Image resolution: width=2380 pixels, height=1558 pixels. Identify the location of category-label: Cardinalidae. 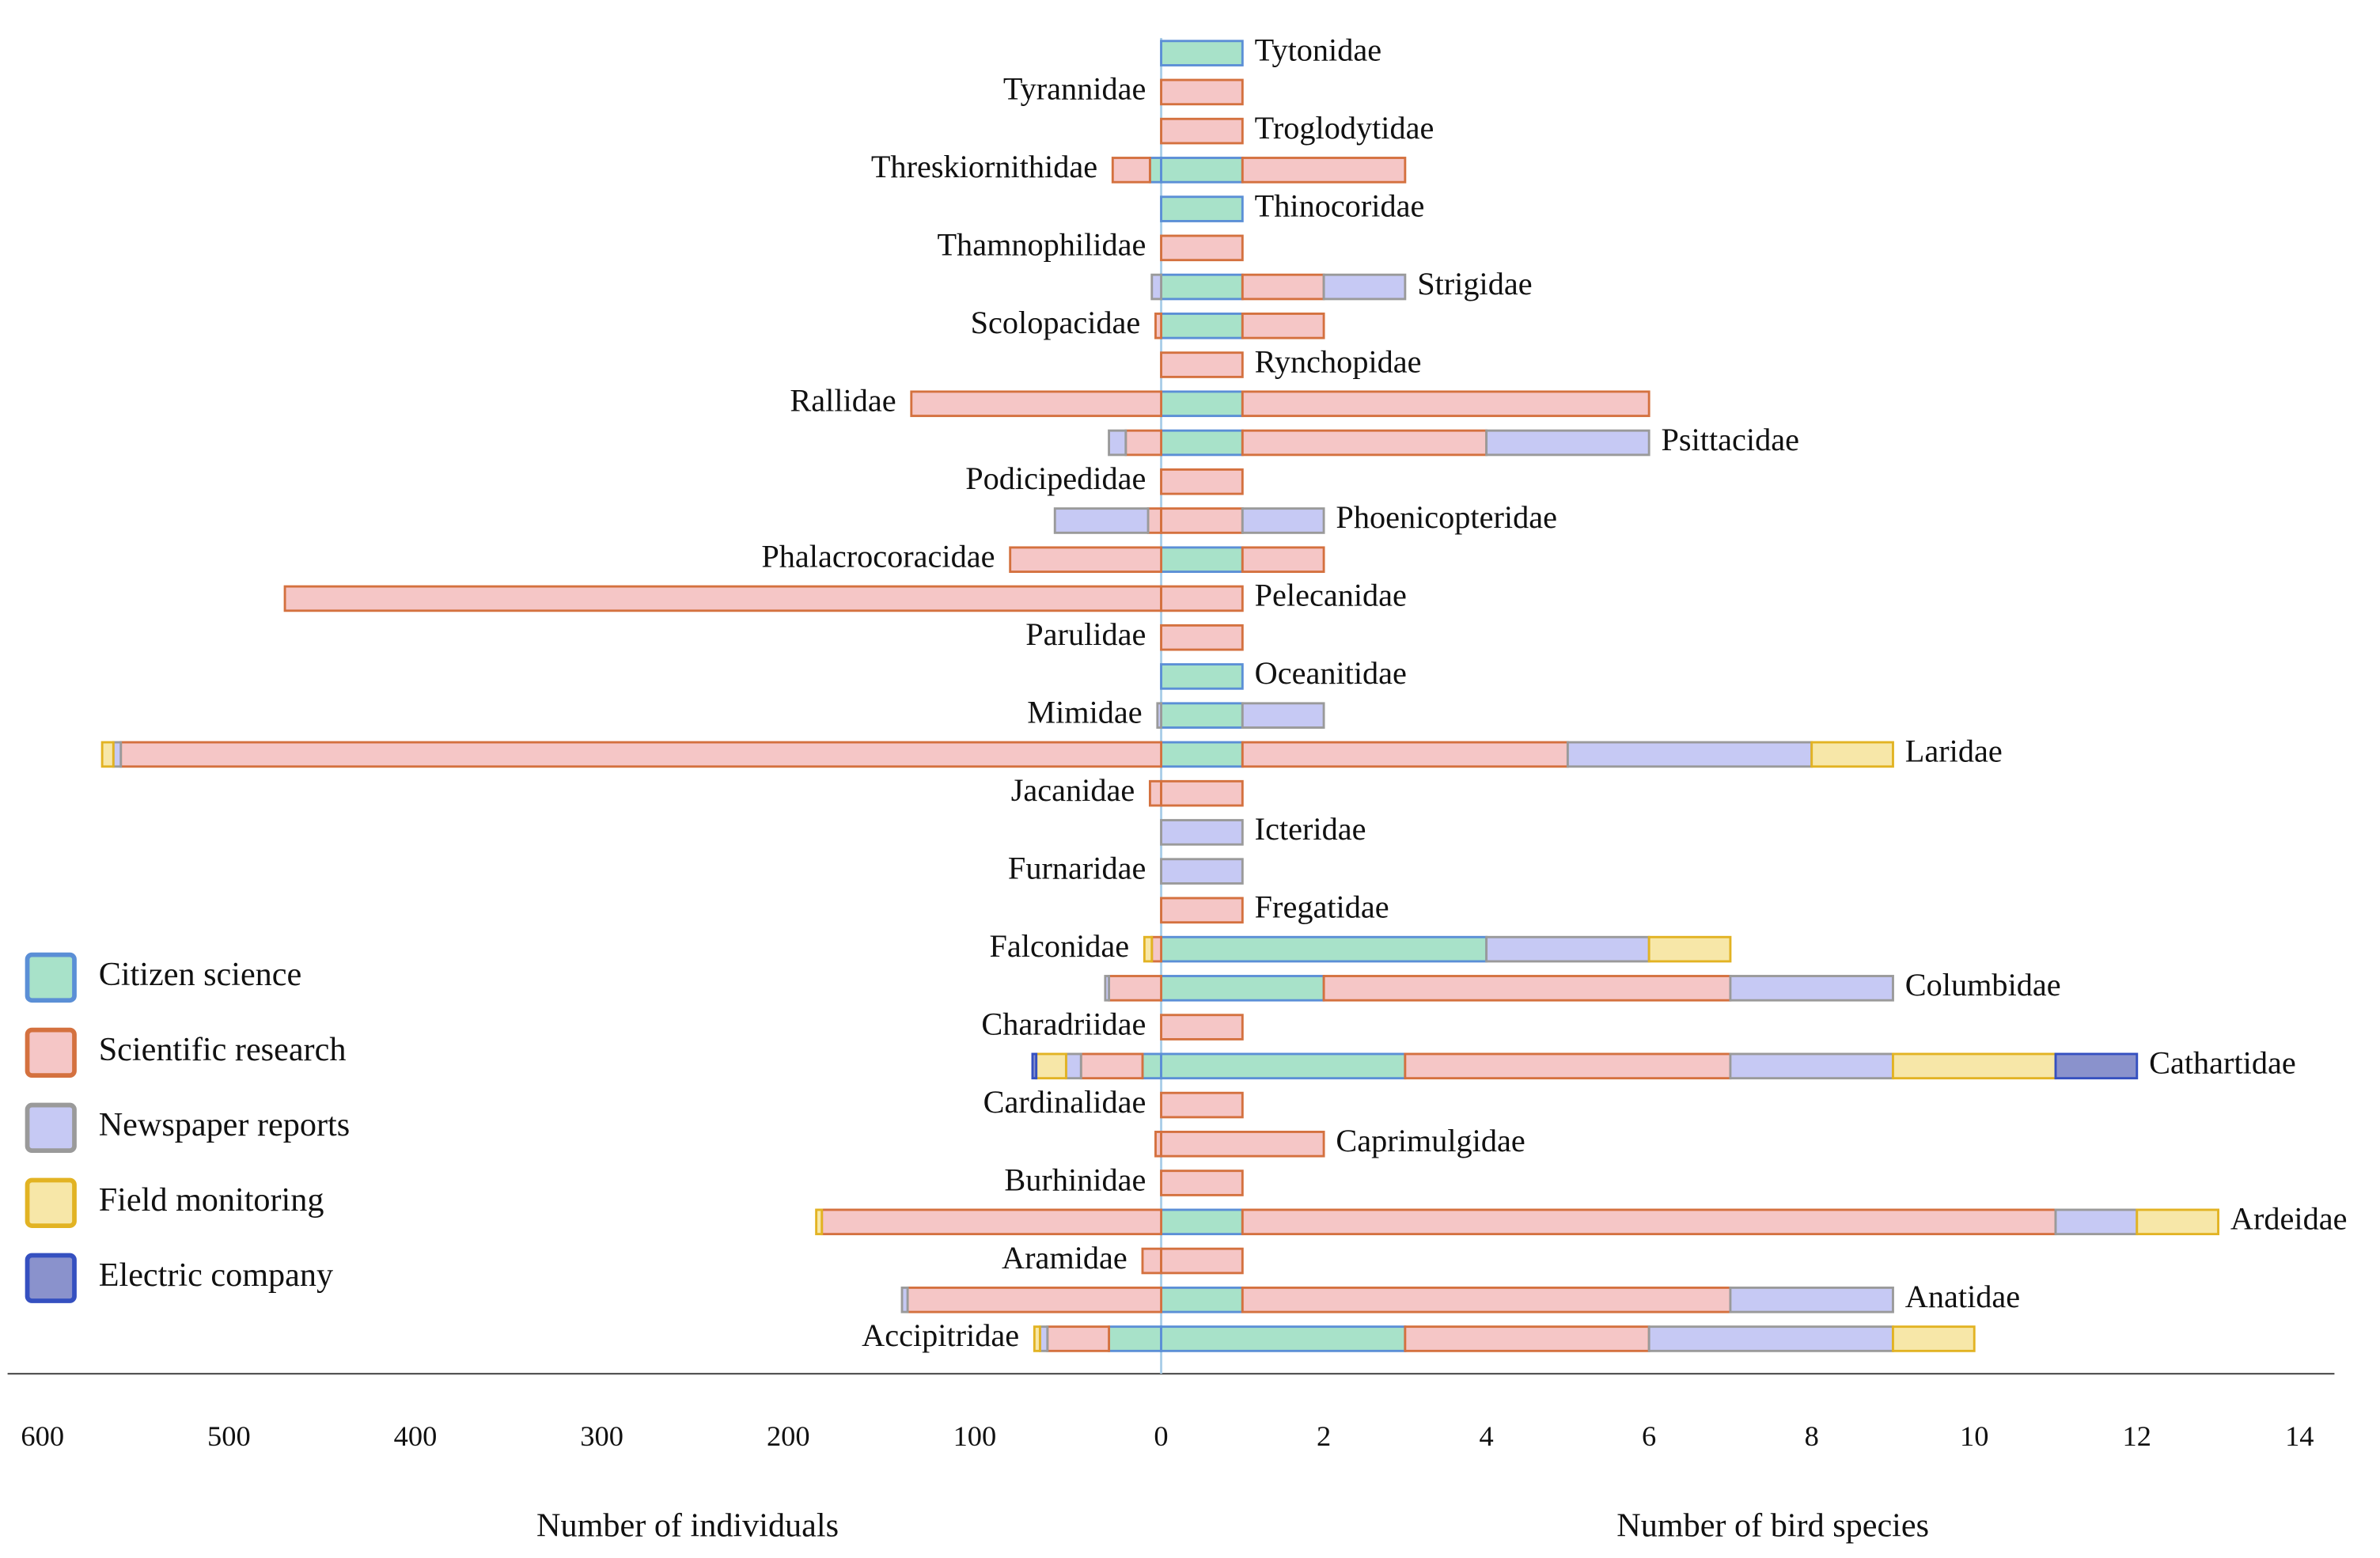
(1064, 1102).